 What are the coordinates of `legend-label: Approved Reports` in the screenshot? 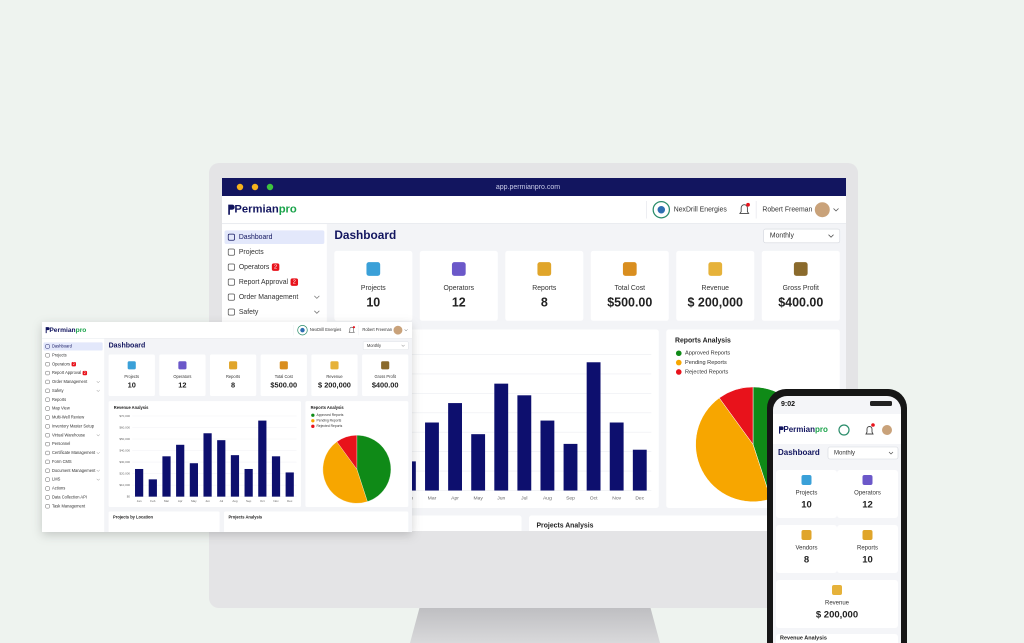 It's located at (330, 415).